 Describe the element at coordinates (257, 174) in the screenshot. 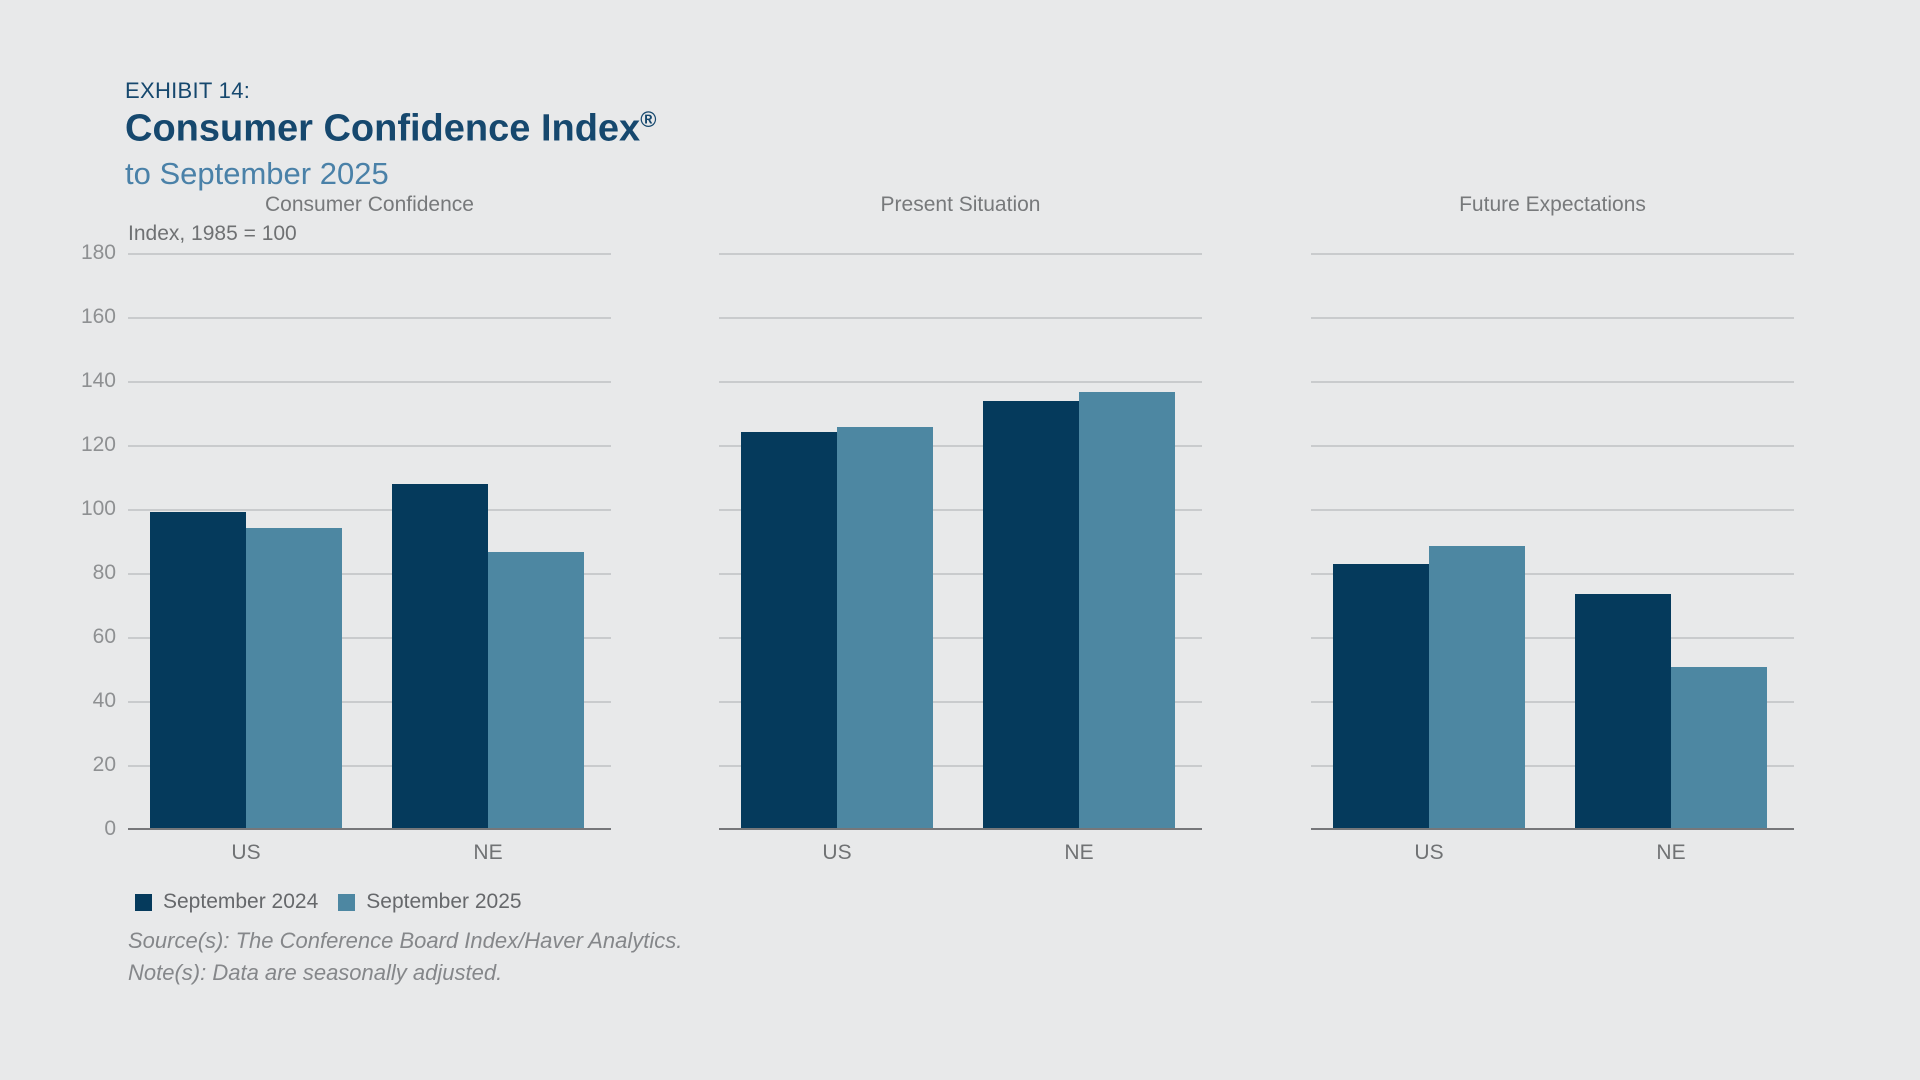

I see `page-subtitle: to September 2025` at that location.